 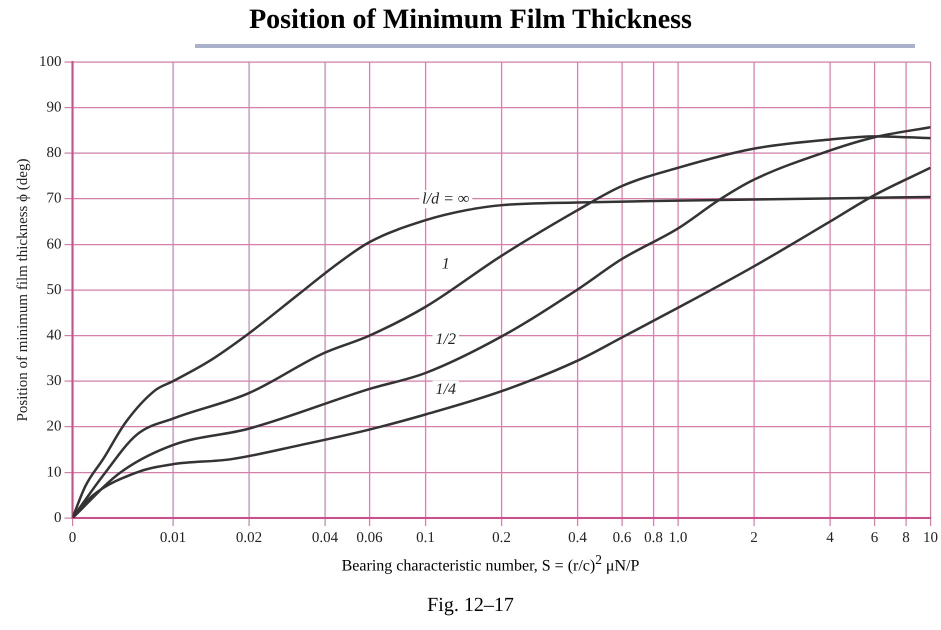 What do you see at coordinates (50, 62) in the screenshot?
I see `y-tick-label: 100` at bounding box center [50, 62].